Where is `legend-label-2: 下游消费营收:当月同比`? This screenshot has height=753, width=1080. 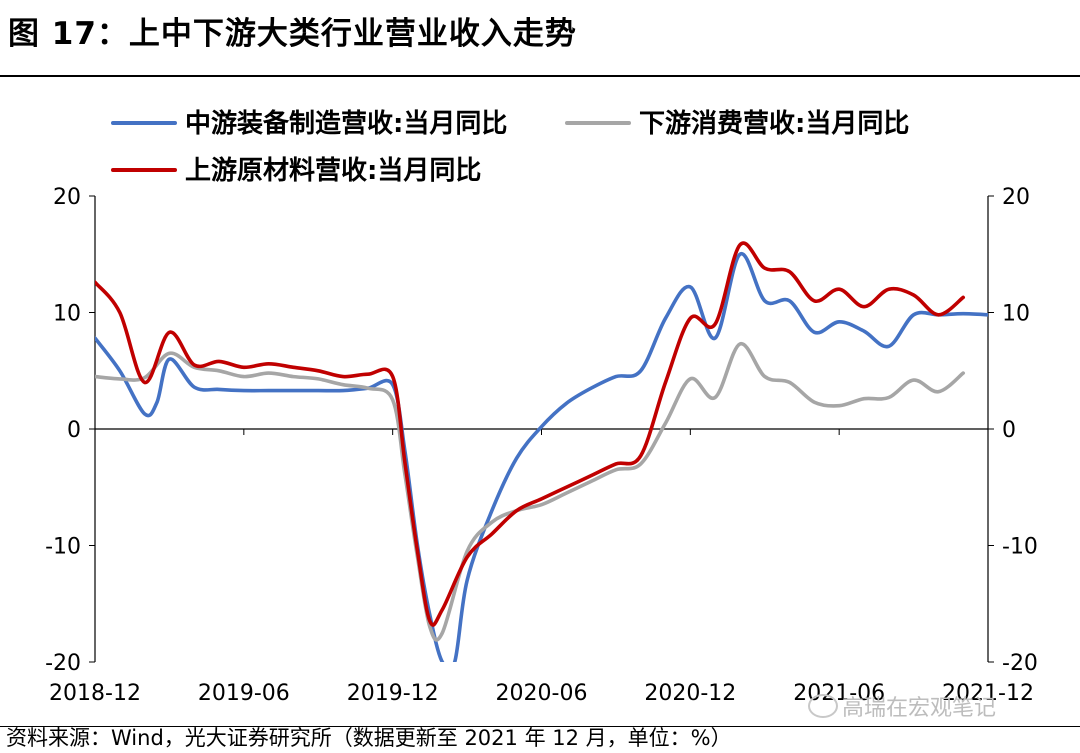
legend-label-2: 下游消费营收:当月同比 is located at coordinates (774, 124).